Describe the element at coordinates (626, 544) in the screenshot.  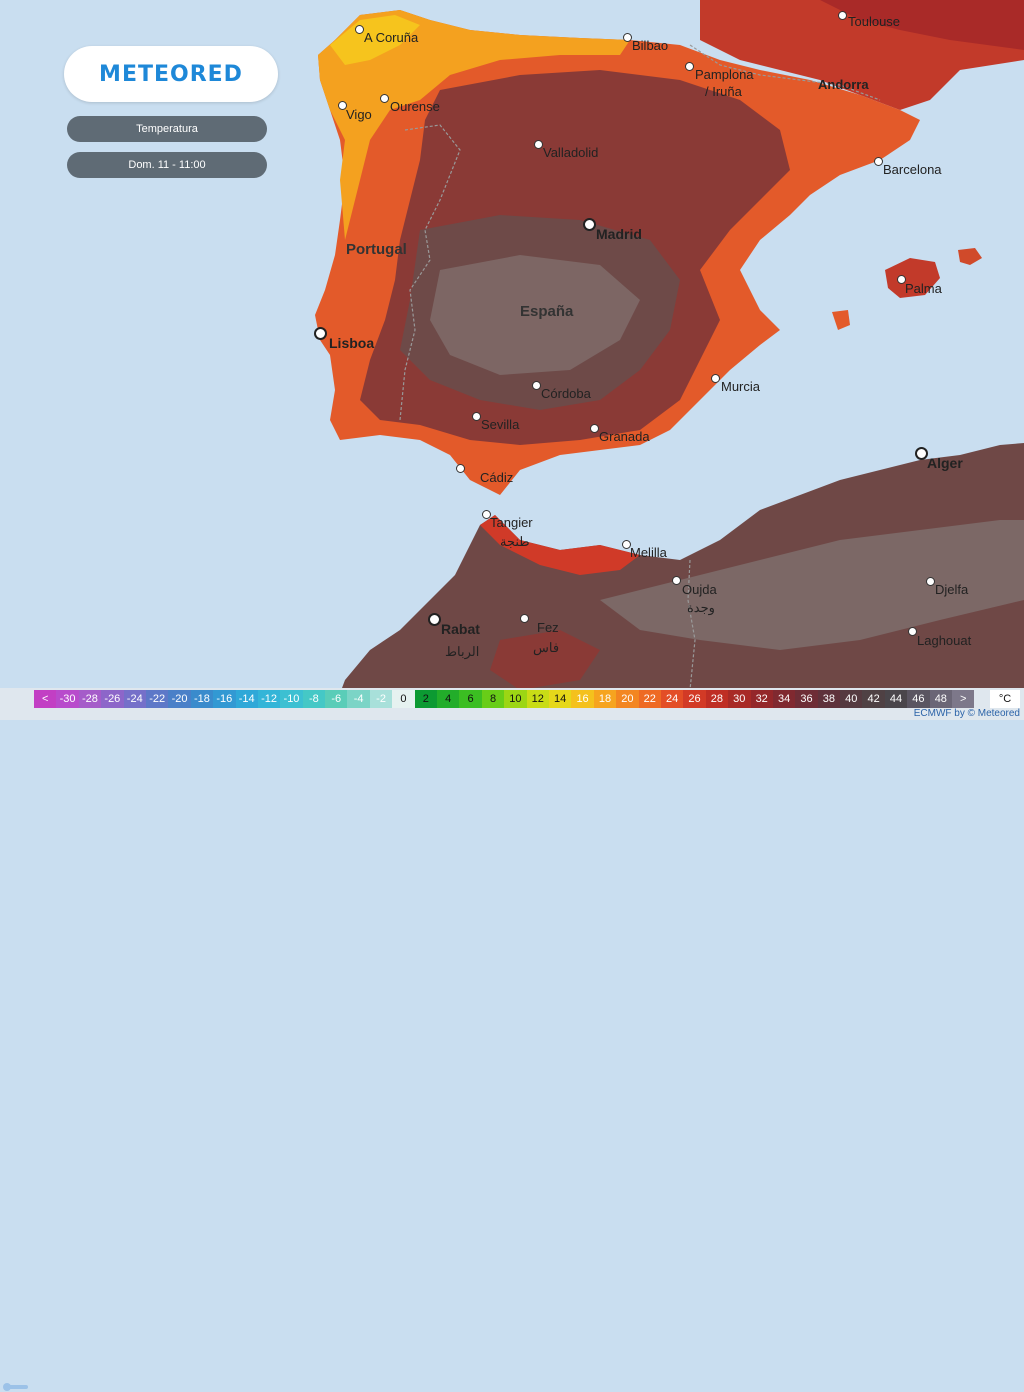
I see `city-marker-melilla` at that location.